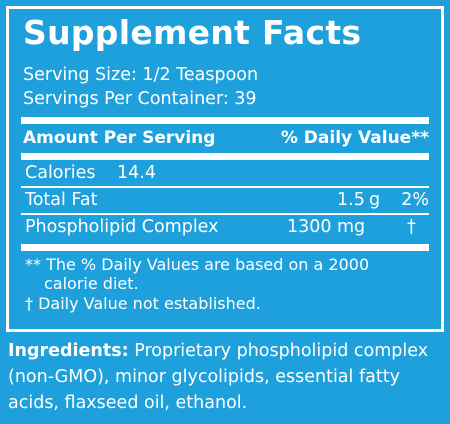 The image size is (450, 424). Describe the element at coordinates (60, 173) in the screenshot. I see `calories-label: Calories` at that location.